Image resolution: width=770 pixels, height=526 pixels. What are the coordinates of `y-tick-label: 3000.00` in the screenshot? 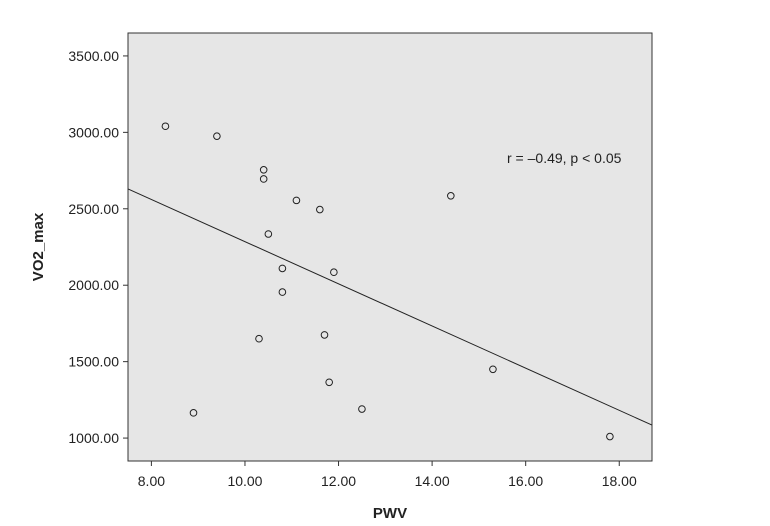 It's located at (93, 132).